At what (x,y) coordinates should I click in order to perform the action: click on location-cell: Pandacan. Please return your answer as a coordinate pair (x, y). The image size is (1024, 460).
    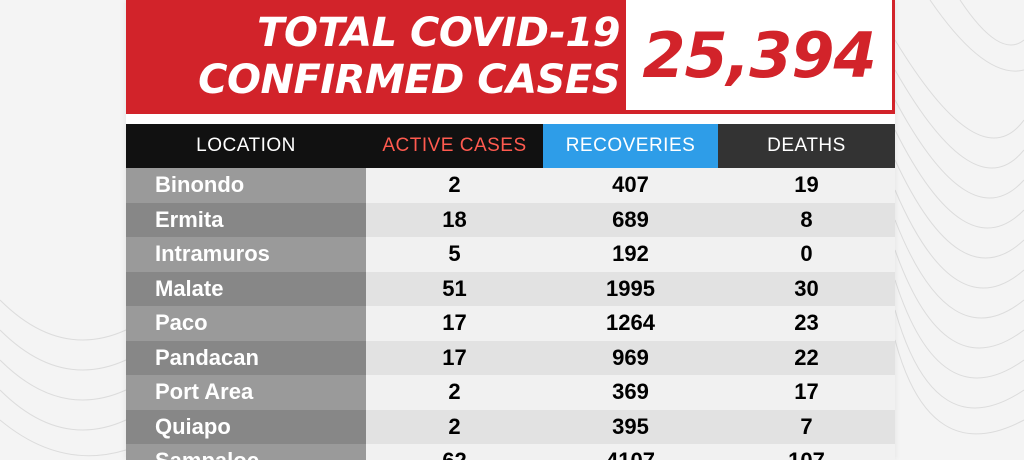
    Looking at the image, I should click on (246, 357).